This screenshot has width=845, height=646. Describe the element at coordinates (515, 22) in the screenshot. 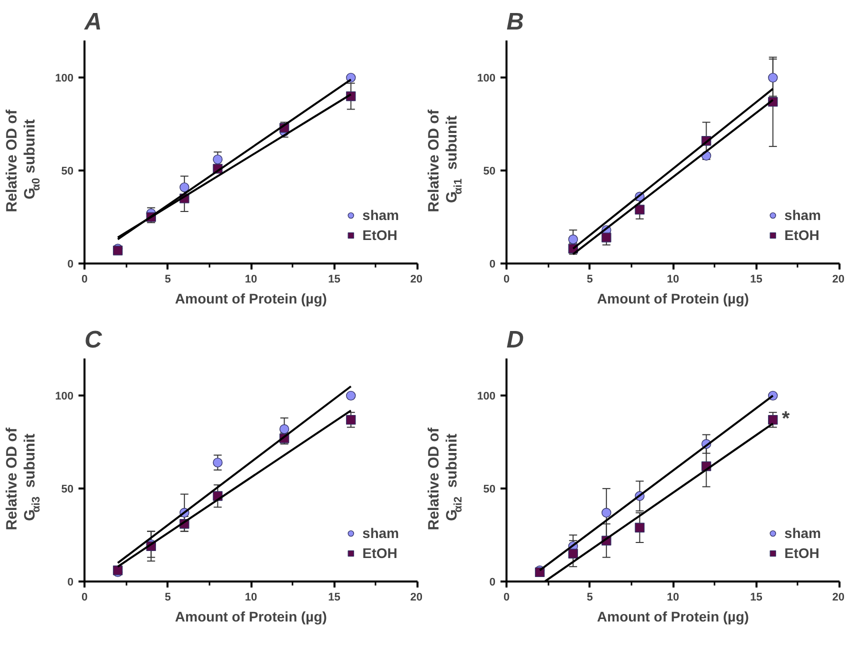

I see `chart-title: B` at that location.